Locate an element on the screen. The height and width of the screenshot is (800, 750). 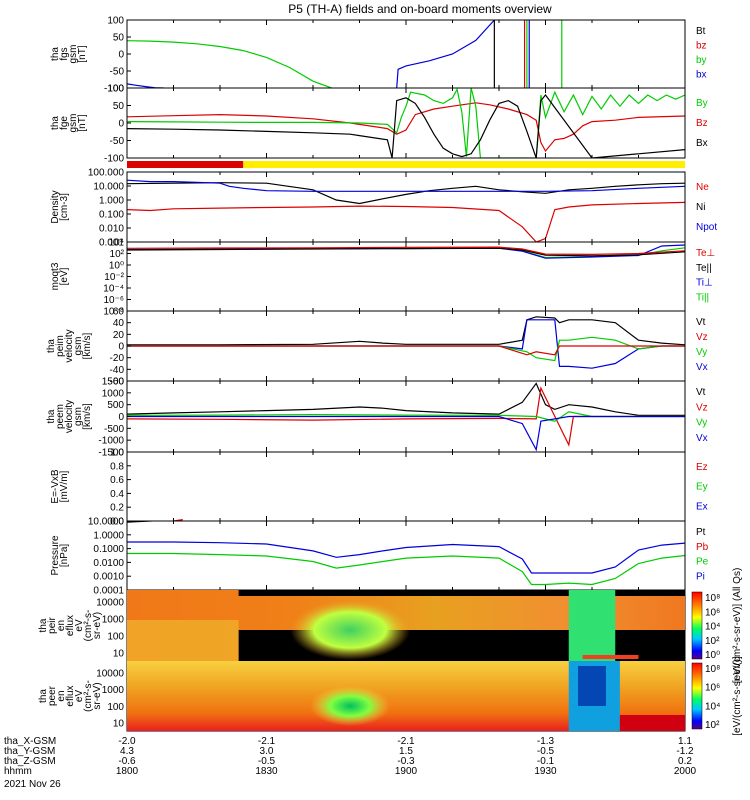
y-axis-label: peer is located at coordinates (52, 695).